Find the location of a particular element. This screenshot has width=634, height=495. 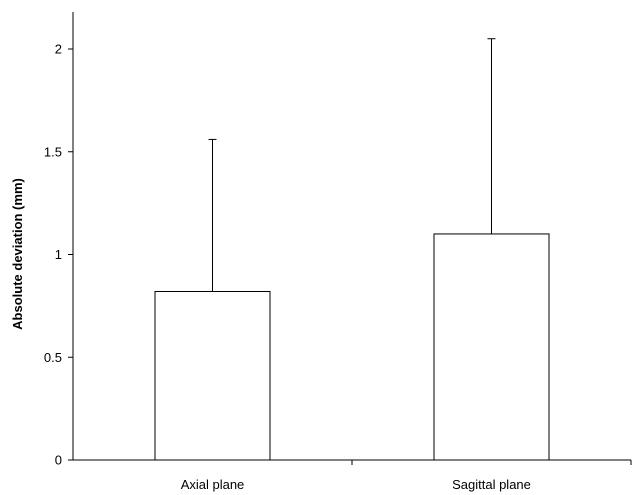

y-tick-label: 2 is located at coordinates (58, 49).